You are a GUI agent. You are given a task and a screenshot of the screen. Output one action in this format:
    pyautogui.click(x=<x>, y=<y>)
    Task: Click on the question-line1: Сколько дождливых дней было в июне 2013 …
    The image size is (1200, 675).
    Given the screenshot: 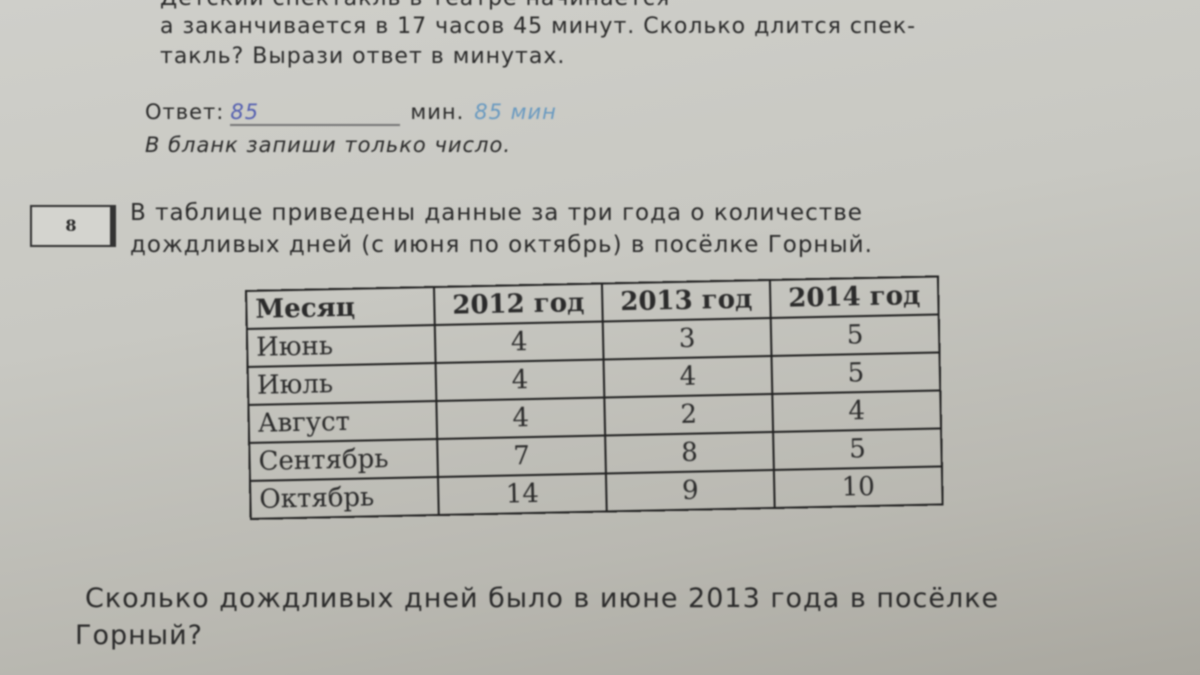 What is the action you would take?
    pyautogui.click(x=542, y=598)
    